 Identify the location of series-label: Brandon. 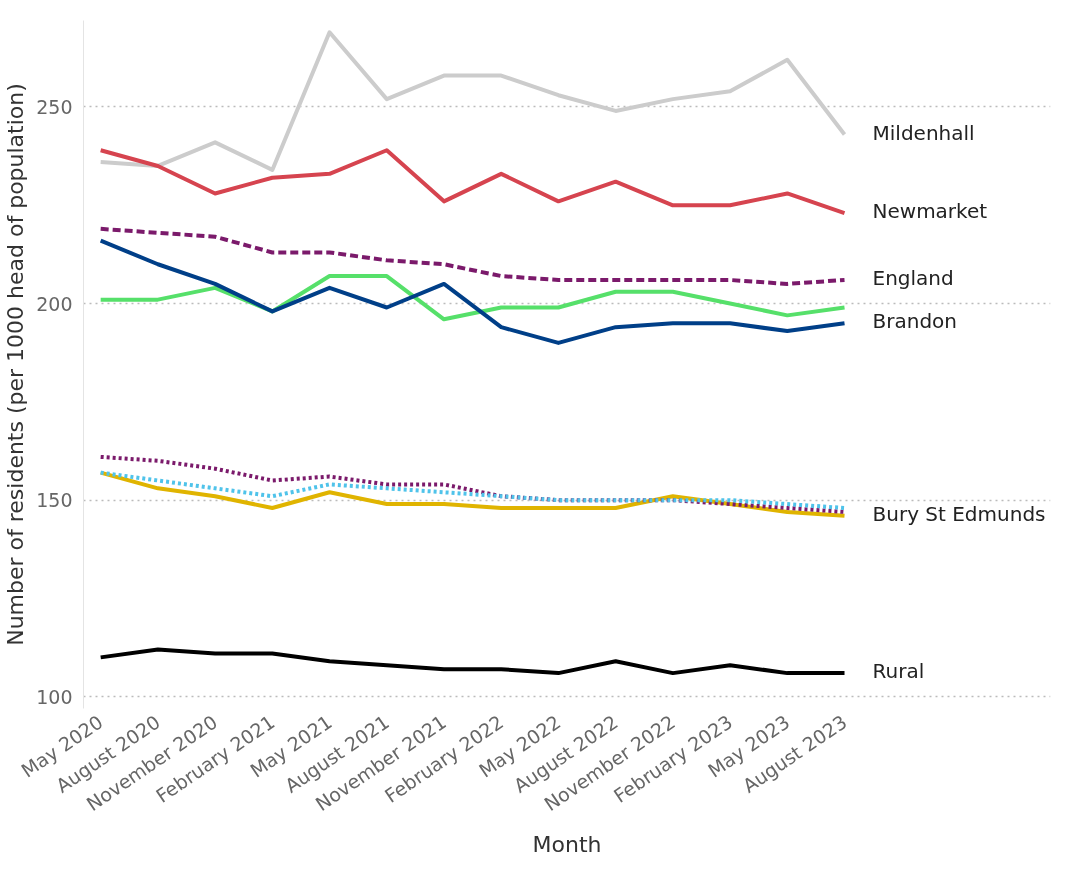
(914, 321).